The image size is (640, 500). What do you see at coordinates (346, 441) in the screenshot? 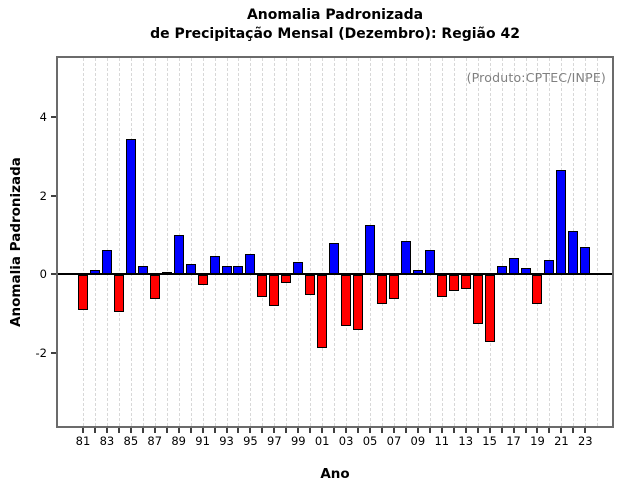
I see `x-tick-label: 03` at bounding box center [346, 441].